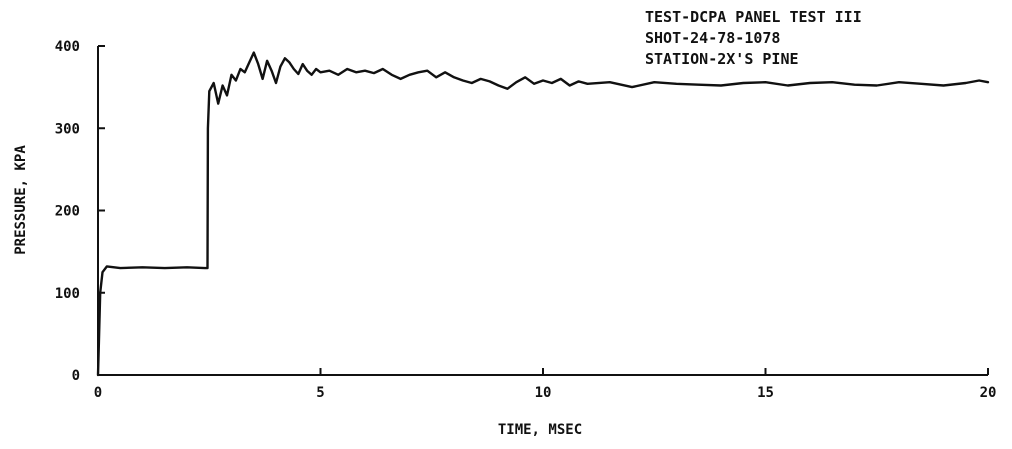  What do you see at coordinates (988, 393) in the screenshot?
I see `x-tick-label: 20` at bounding box center [988, 393].